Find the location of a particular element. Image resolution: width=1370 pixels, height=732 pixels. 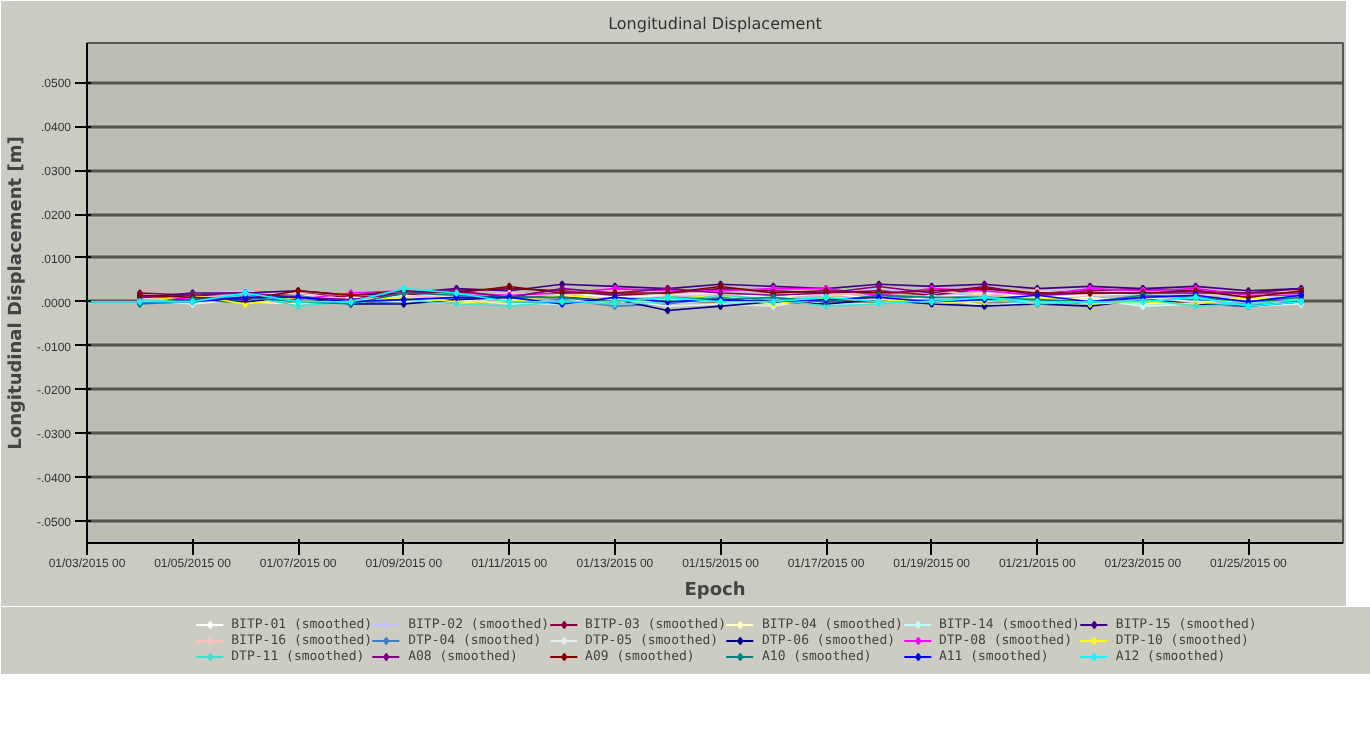

x-axis-title: Epoch is located at coordinates (715, 591).